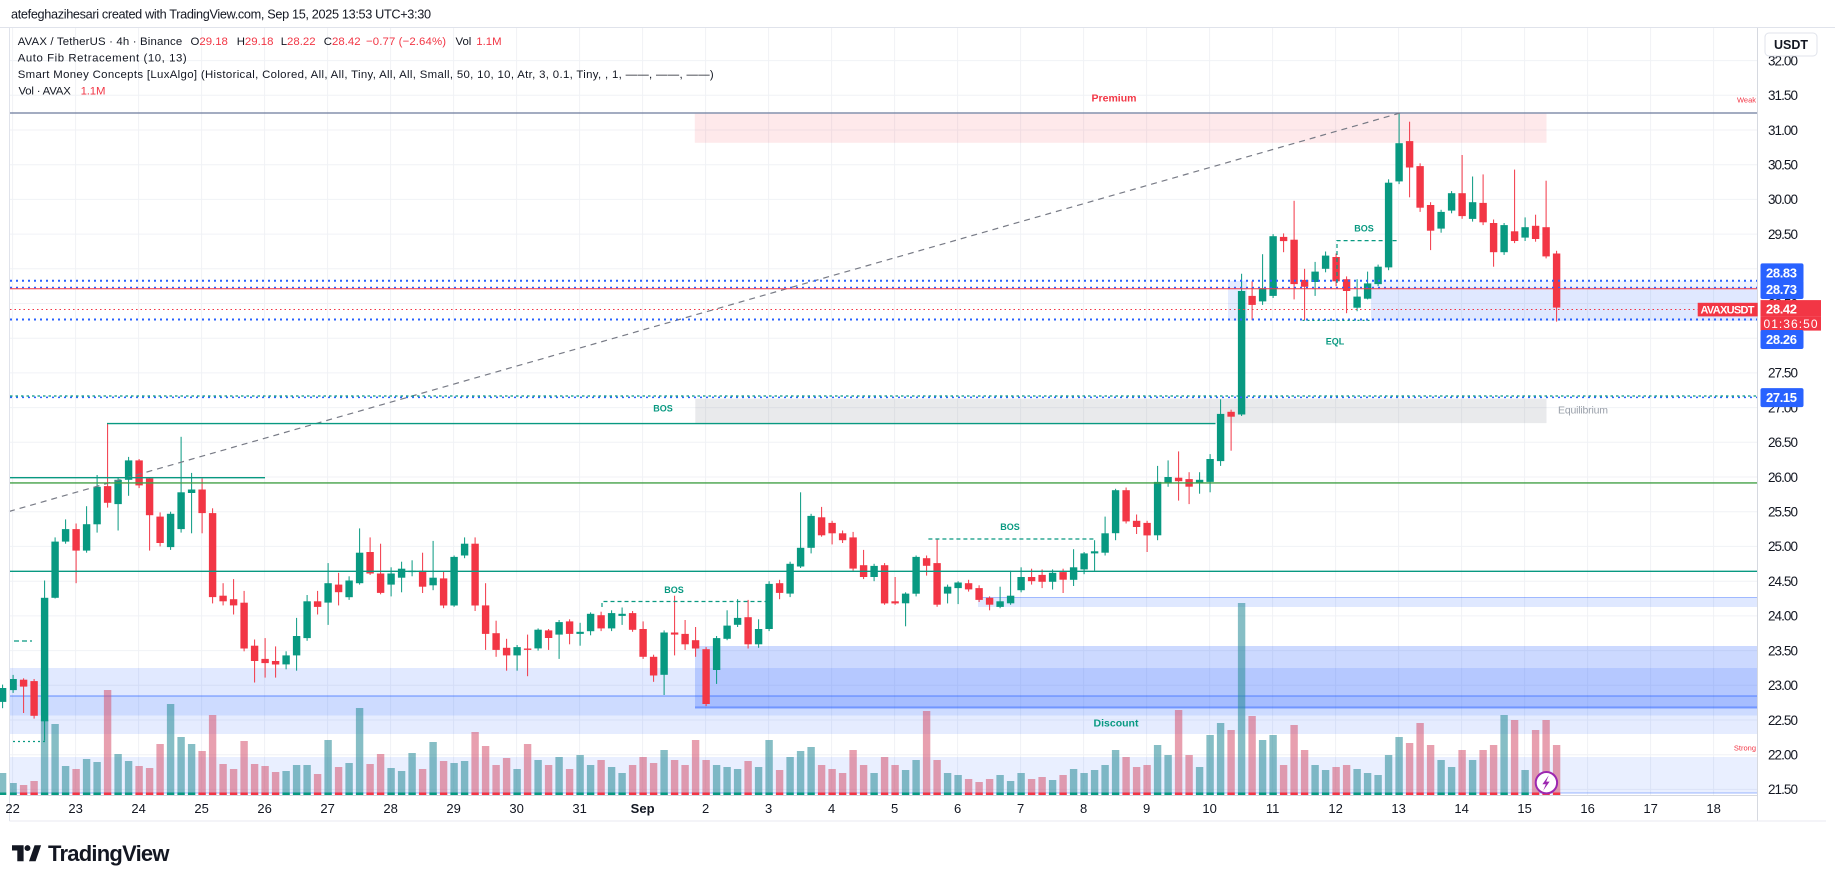  Describe the element at coordinates (1783, 685) in the screenshot. I see `svg-text: 23.00` at that location.